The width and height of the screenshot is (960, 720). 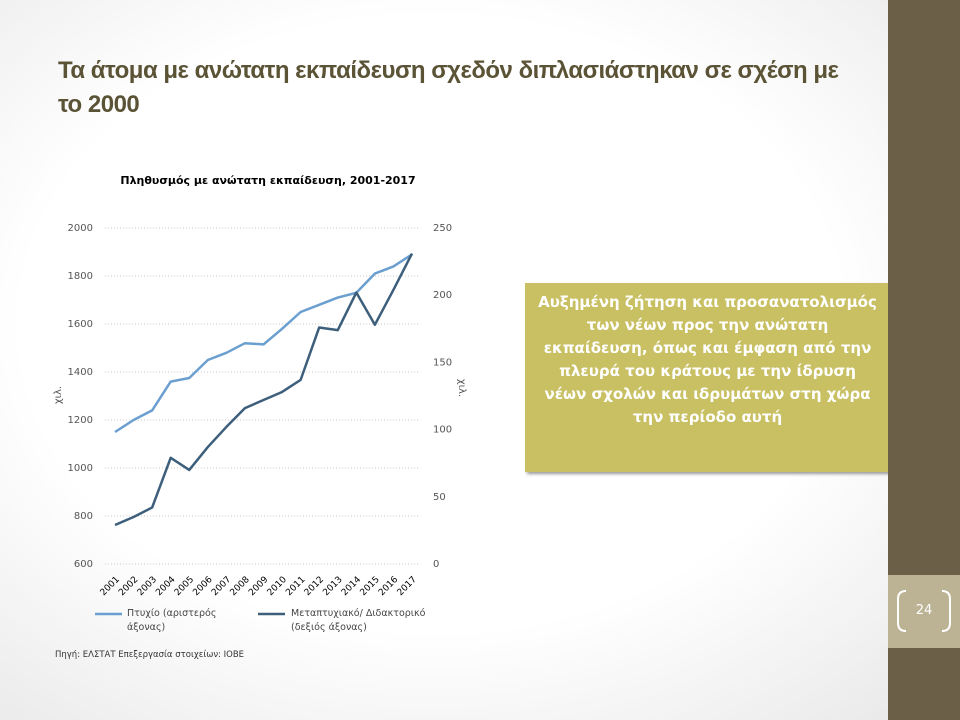 What do you see at coordinates (388, 586) in the screenshot?
I see `x-tick-label: 2016` at bounding box center [388, 586].